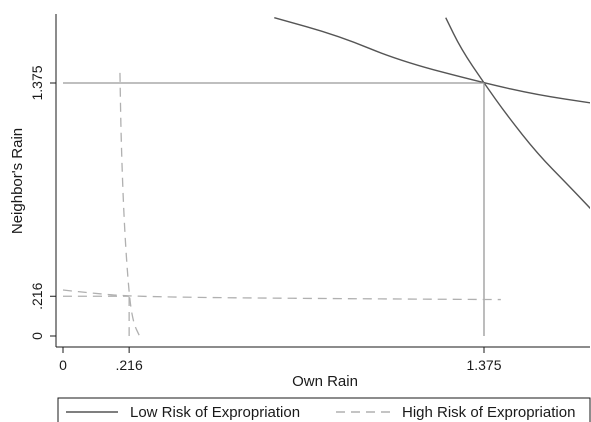 This screenshot has width=591, height=422. Describe the element at coordinates (215, 412) in the screenshot. I see `legend-label-low-risk: Low Risk of Expropriation` at that location.